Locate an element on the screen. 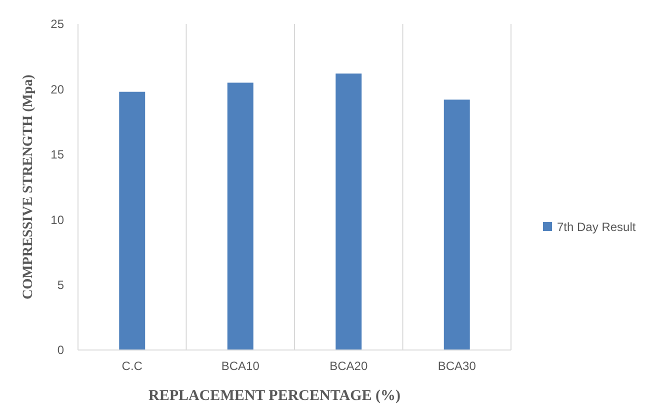 Image resolution: width=664 pixels, height=410 pixels. y-tick-label: 20 is located at coordinates (57, 89).